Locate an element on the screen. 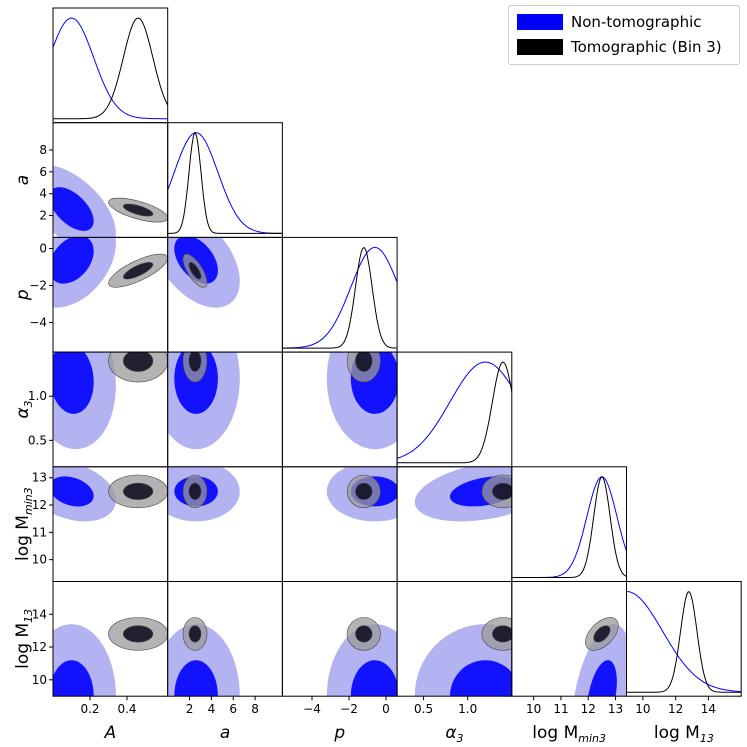  y-tick-label-p: 0 is located at coordinates (43, 249).